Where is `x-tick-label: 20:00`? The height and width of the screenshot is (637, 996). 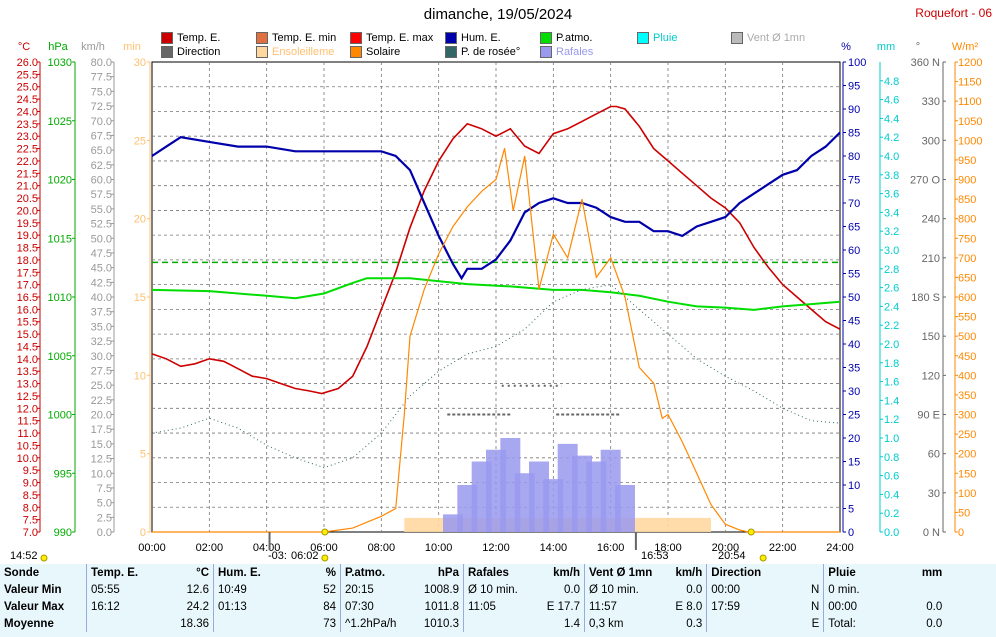 x-tick-label: 20:00 is located at coordinates (726, 548).